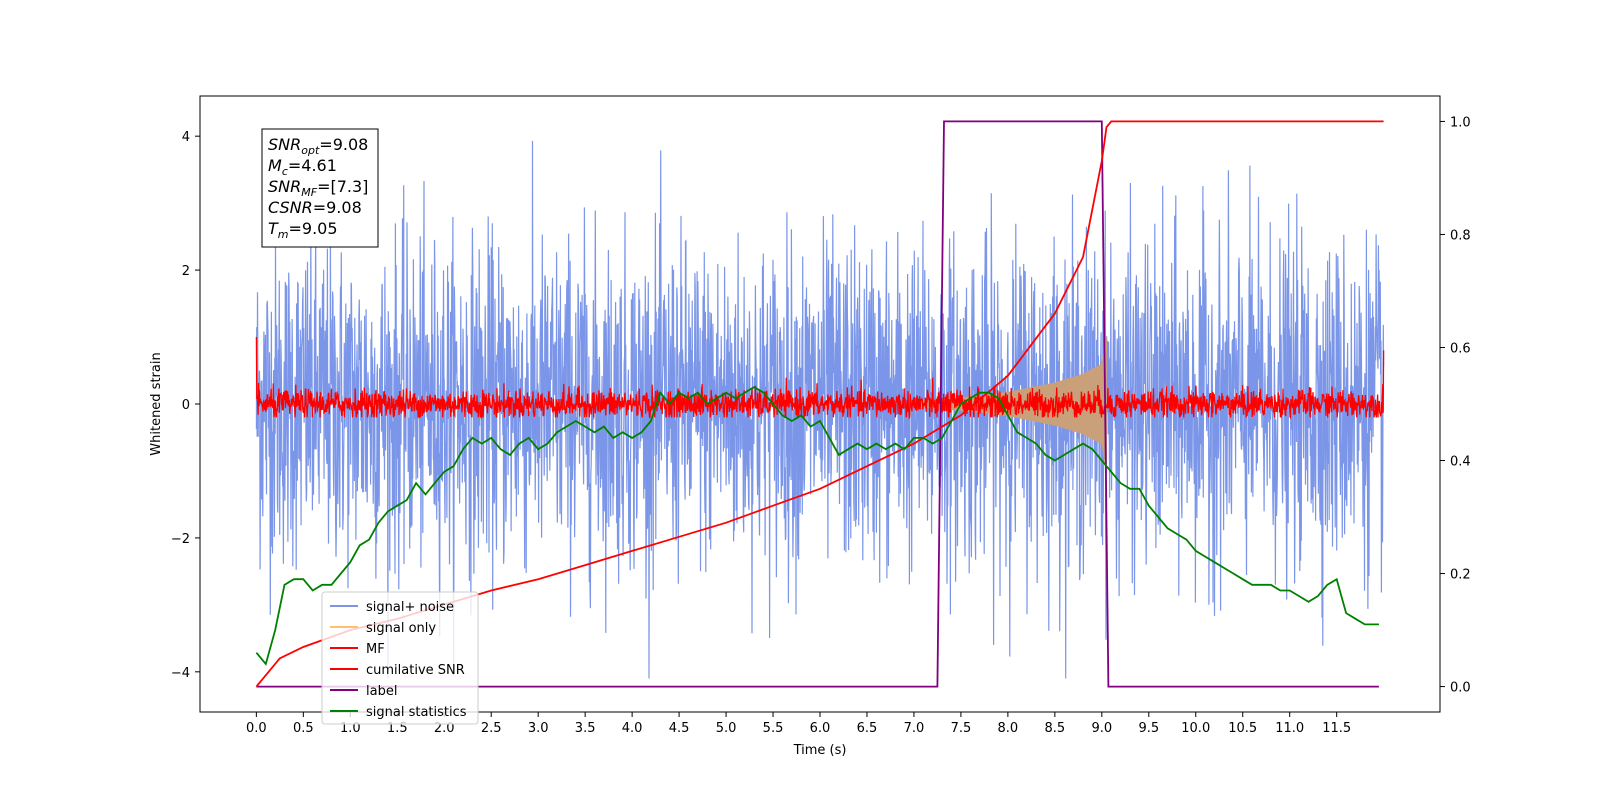  Describe the element at coordinates (1460, 688) in the screenshot. I see `y2-tick-label: 0.0` at that location.